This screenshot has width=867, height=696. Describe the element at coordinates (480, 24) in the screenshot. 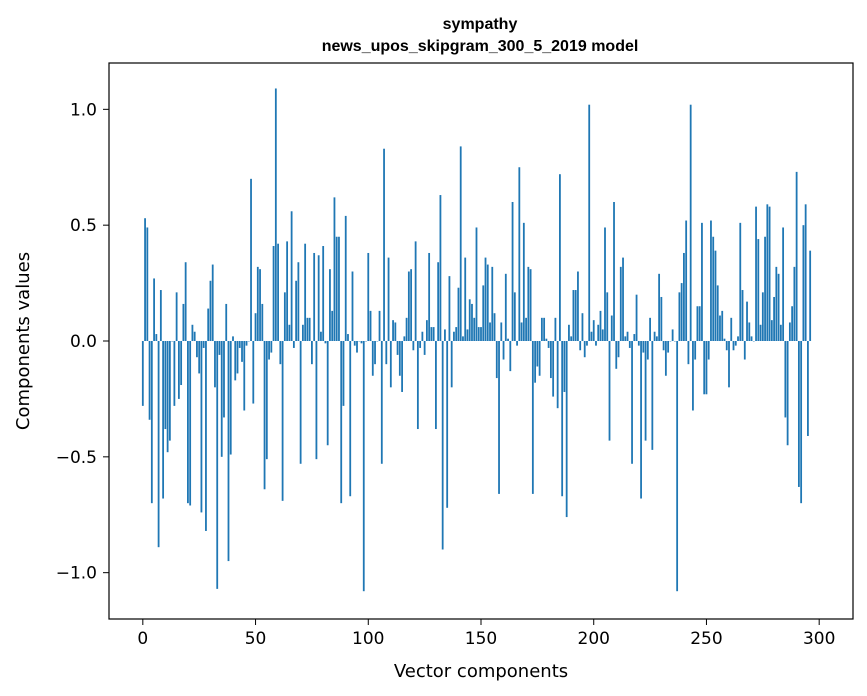

I see `chart-title: sympathy` at that location.